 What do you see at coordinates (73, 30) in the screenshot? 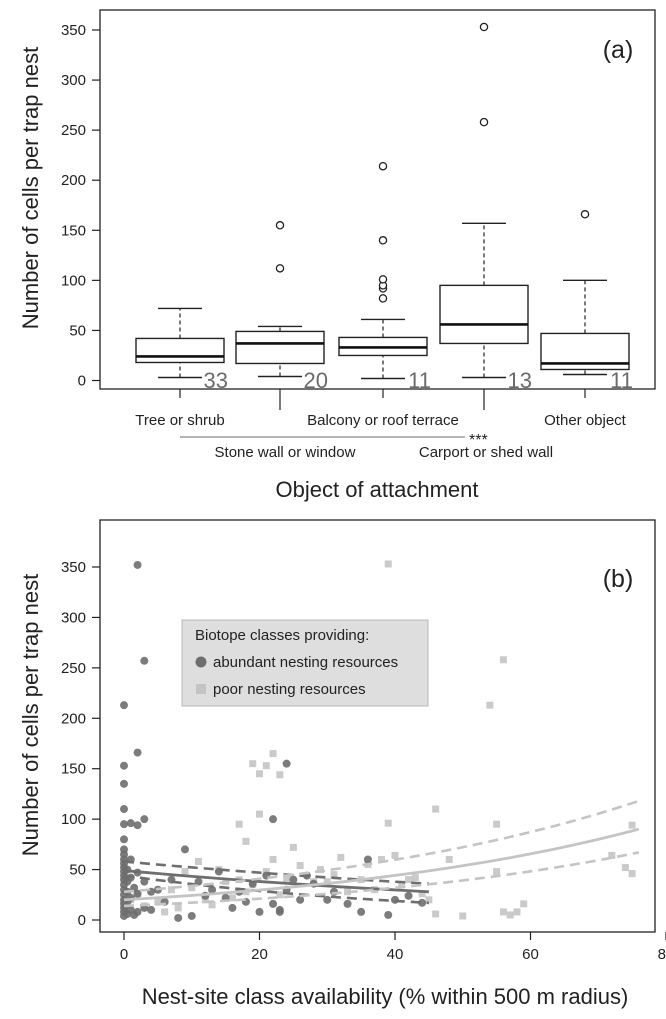
I see `y-tick-label-a-7: 350` at bounding box center [73, 30].